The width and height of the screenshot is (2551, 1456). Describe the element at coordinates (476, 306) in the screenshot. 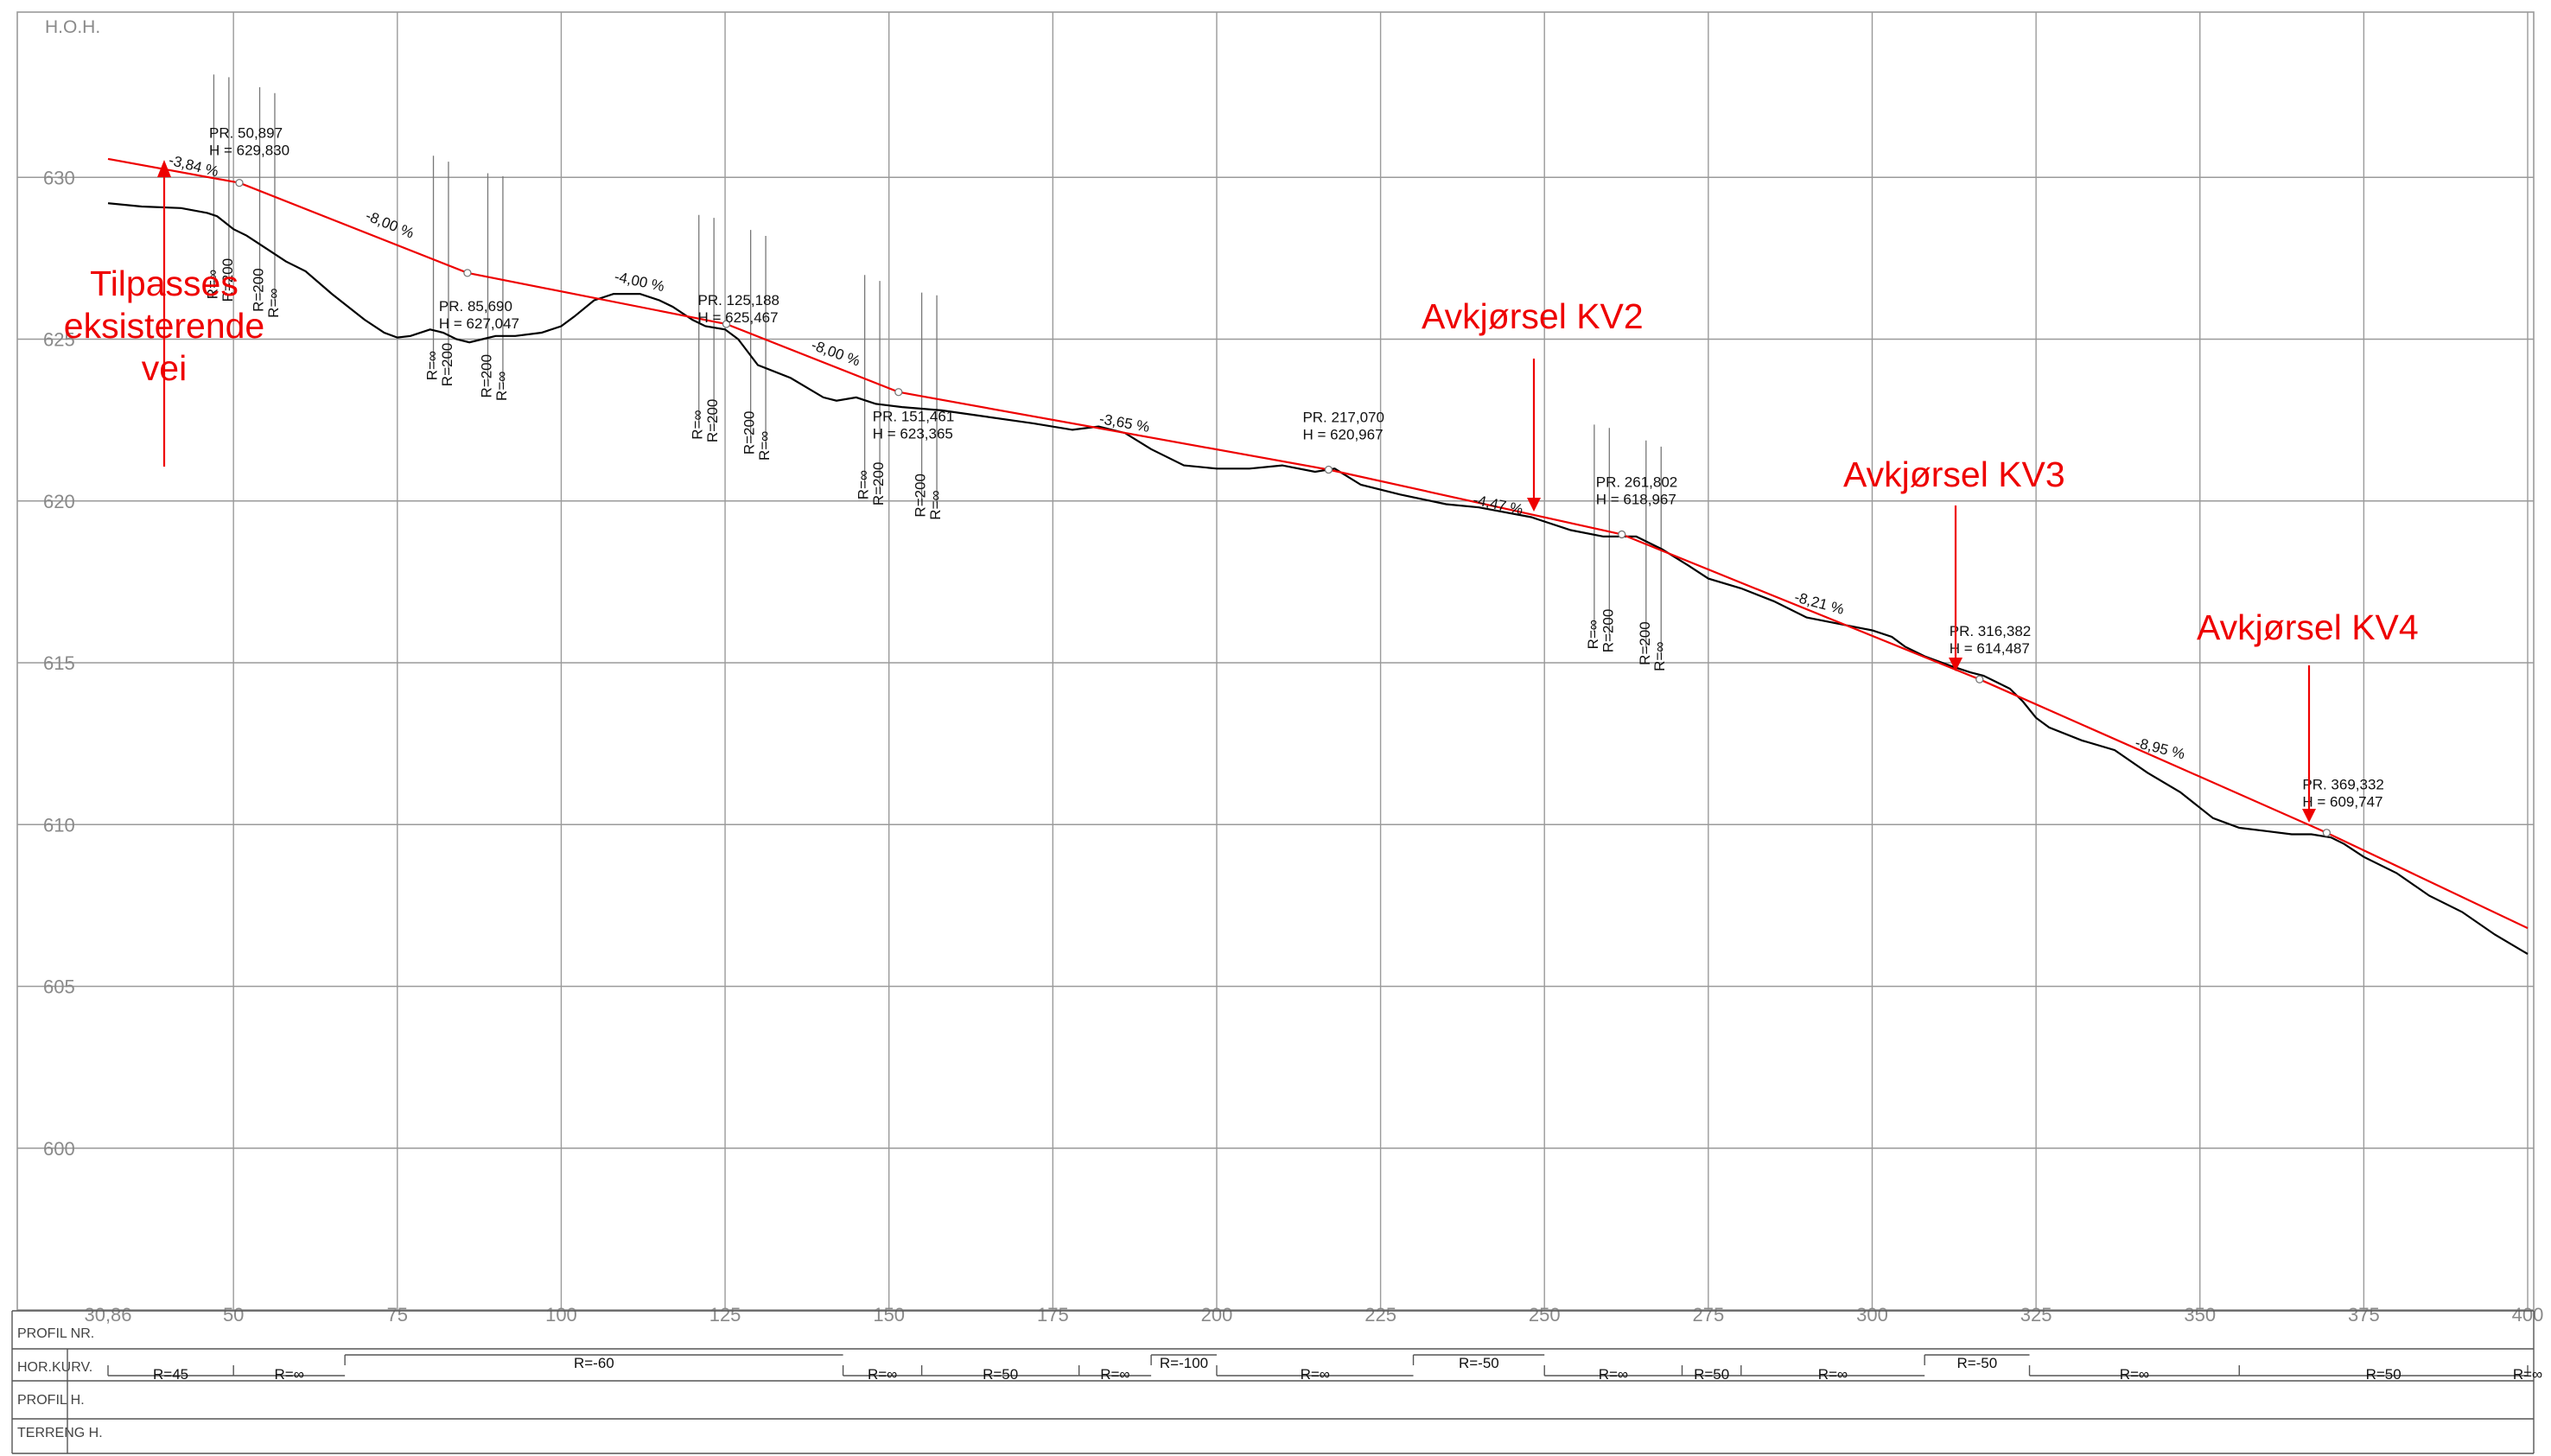

I see `break-point-station: PR. 85,690` at that location.